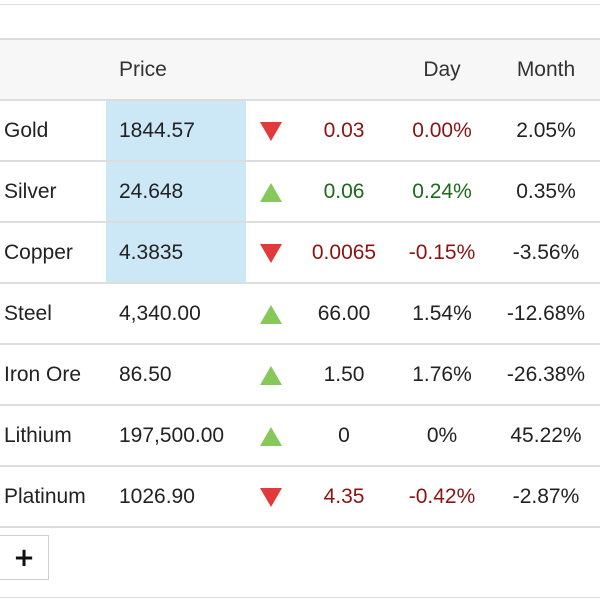 The height and width of the screenshot is (600, 600). What do you see at coordinates (300, 597) in the screenshot?
I see `bottom-divider` at bounding box center [300, 597].